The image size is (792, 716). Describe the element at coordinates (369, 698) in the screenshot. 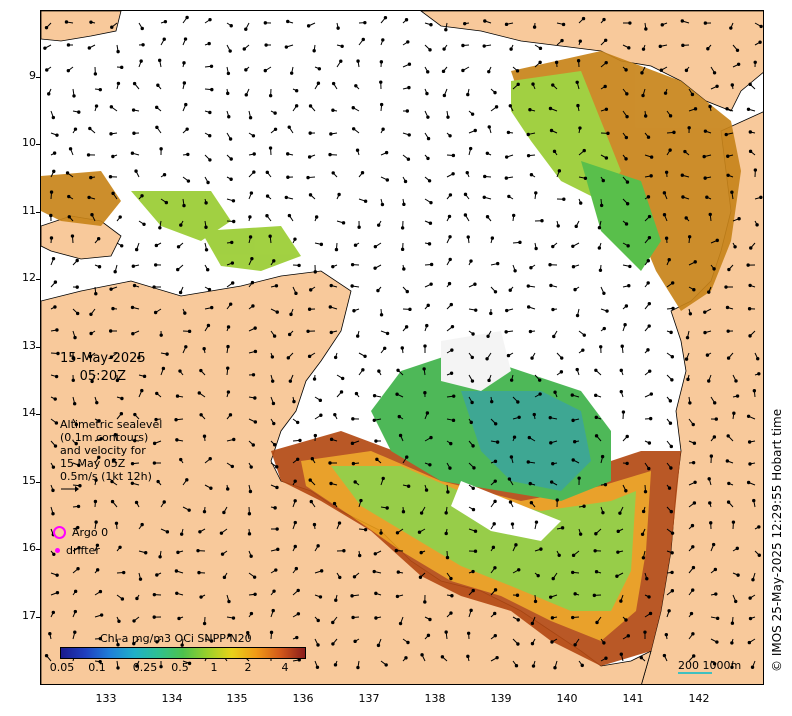

I see `lon-tick: 137` at that location.